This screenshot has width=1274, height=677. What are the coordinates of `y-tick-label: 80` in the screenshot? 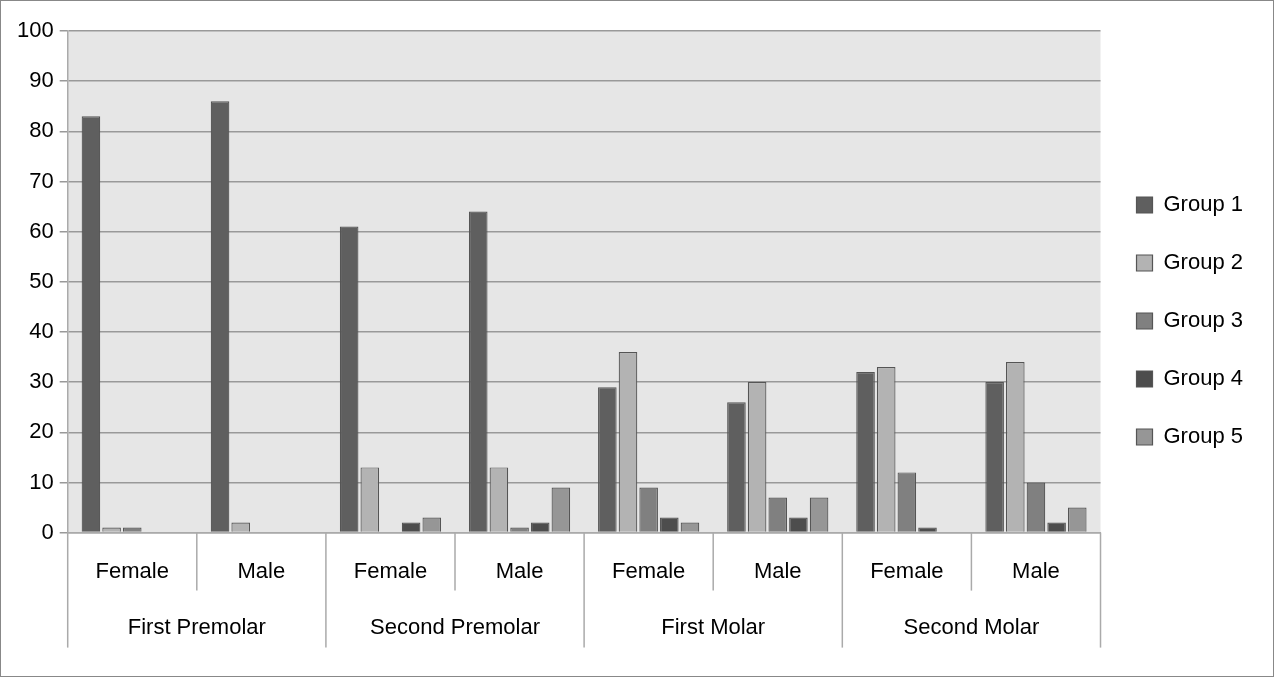 It's located at (41, 130).